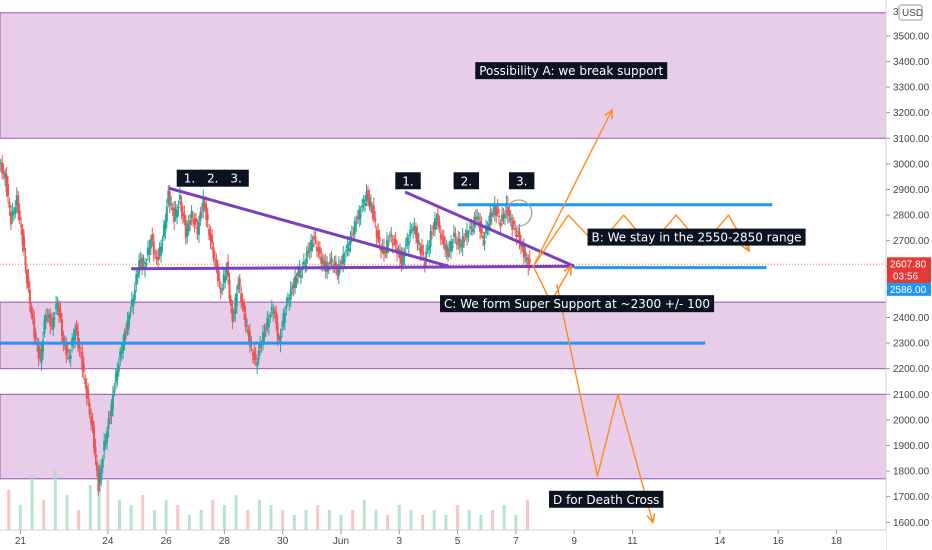 The image size is (932, 550). Describe the element at coordinates (911, 113) in the screenshot. I see `y-tick-label: 3200.00` at that location.